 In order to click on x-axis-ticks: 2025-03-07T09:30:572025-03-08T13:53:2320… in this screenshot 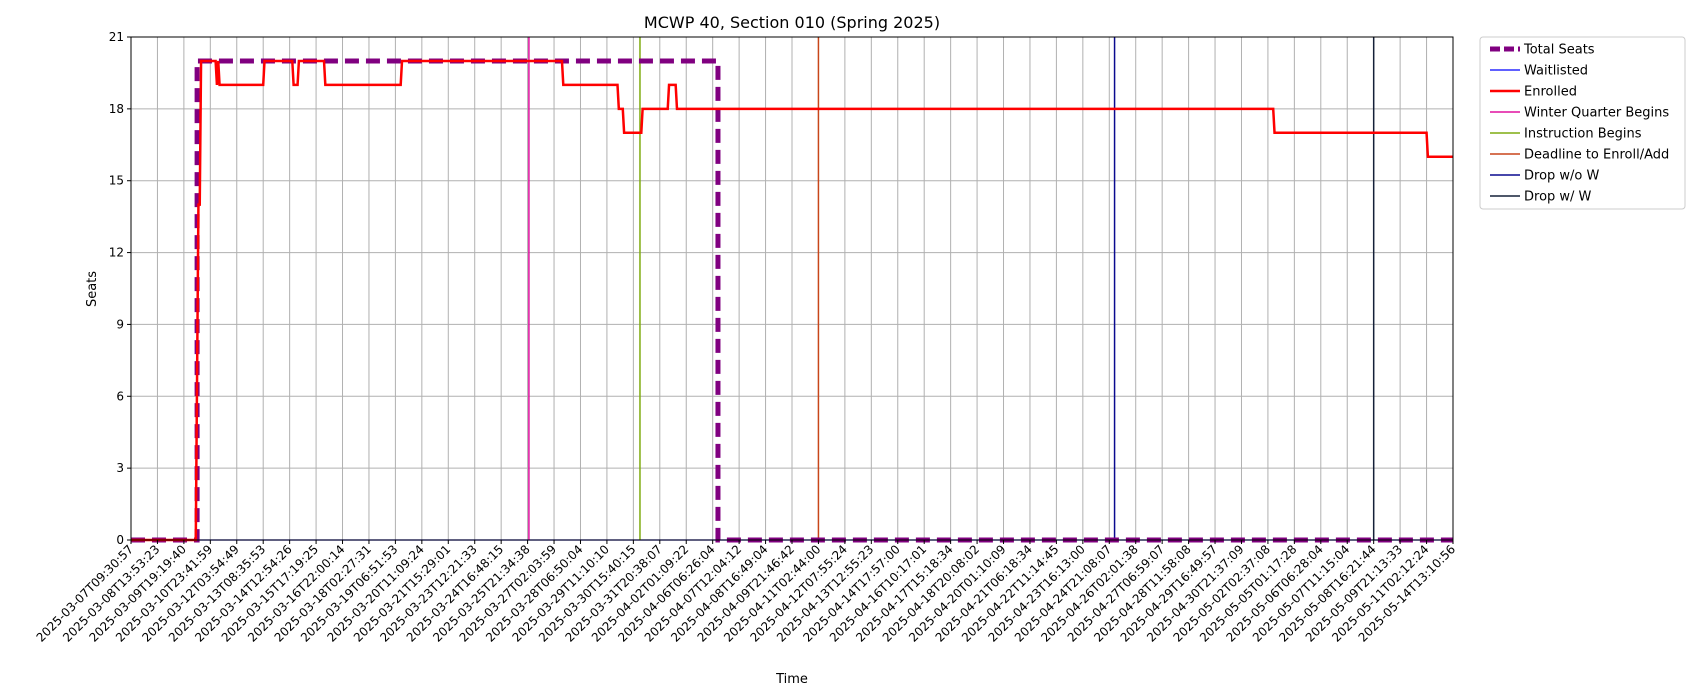, I will do `click(746, 592)`.